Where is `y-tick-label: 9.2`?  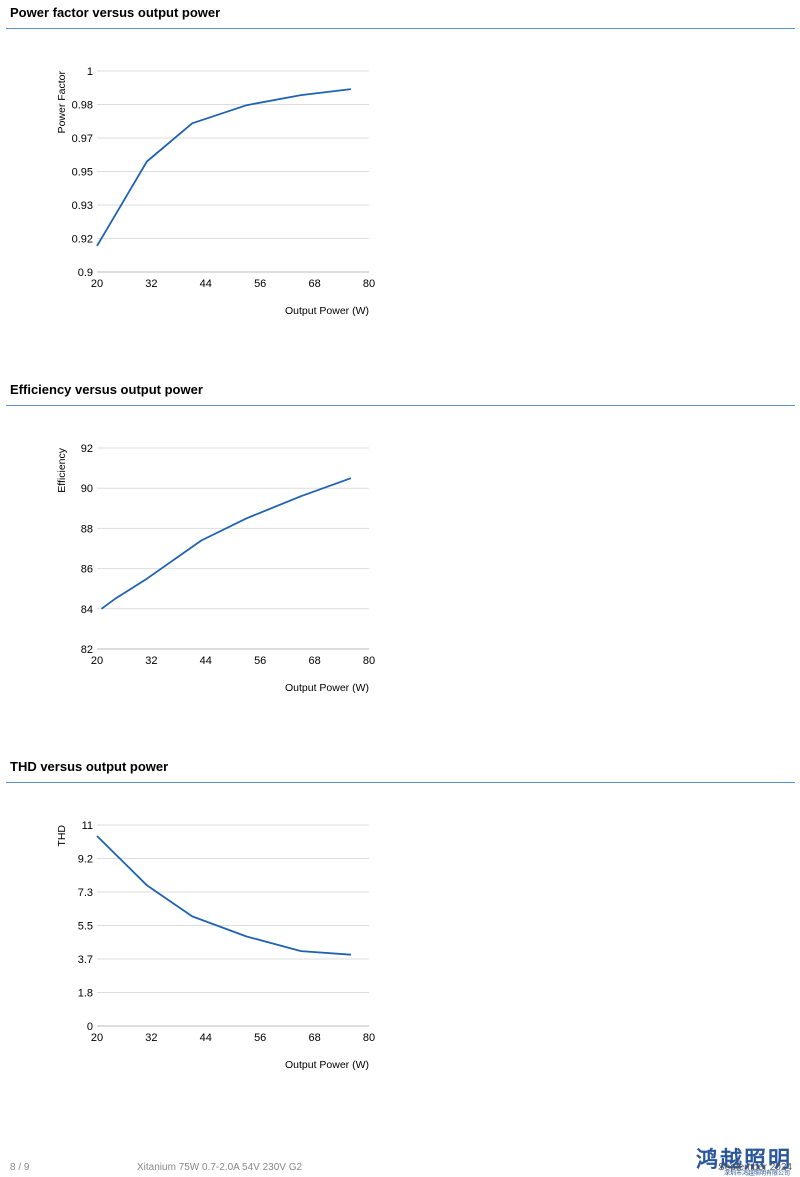
y-tick-label: 9.2 is located at coordinates (85, 860).